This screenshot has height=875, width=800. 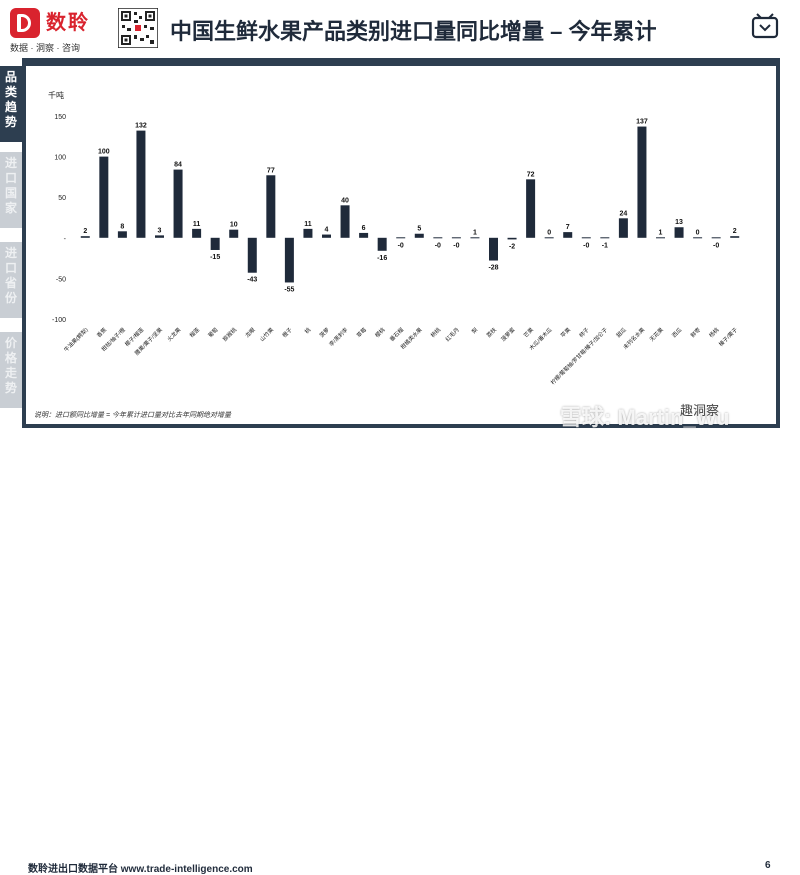 I want to click on category-label: 榴莲, so click(x=195, y=332).